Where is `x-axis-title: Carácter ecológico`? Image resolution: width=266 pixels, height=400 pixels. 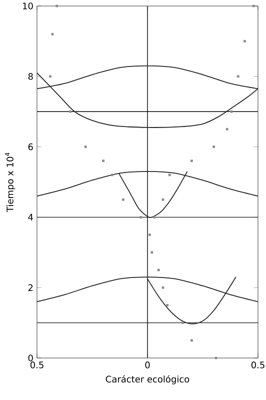 x-axis-title: Carácter ecológico is located at coordinates (148, 379).